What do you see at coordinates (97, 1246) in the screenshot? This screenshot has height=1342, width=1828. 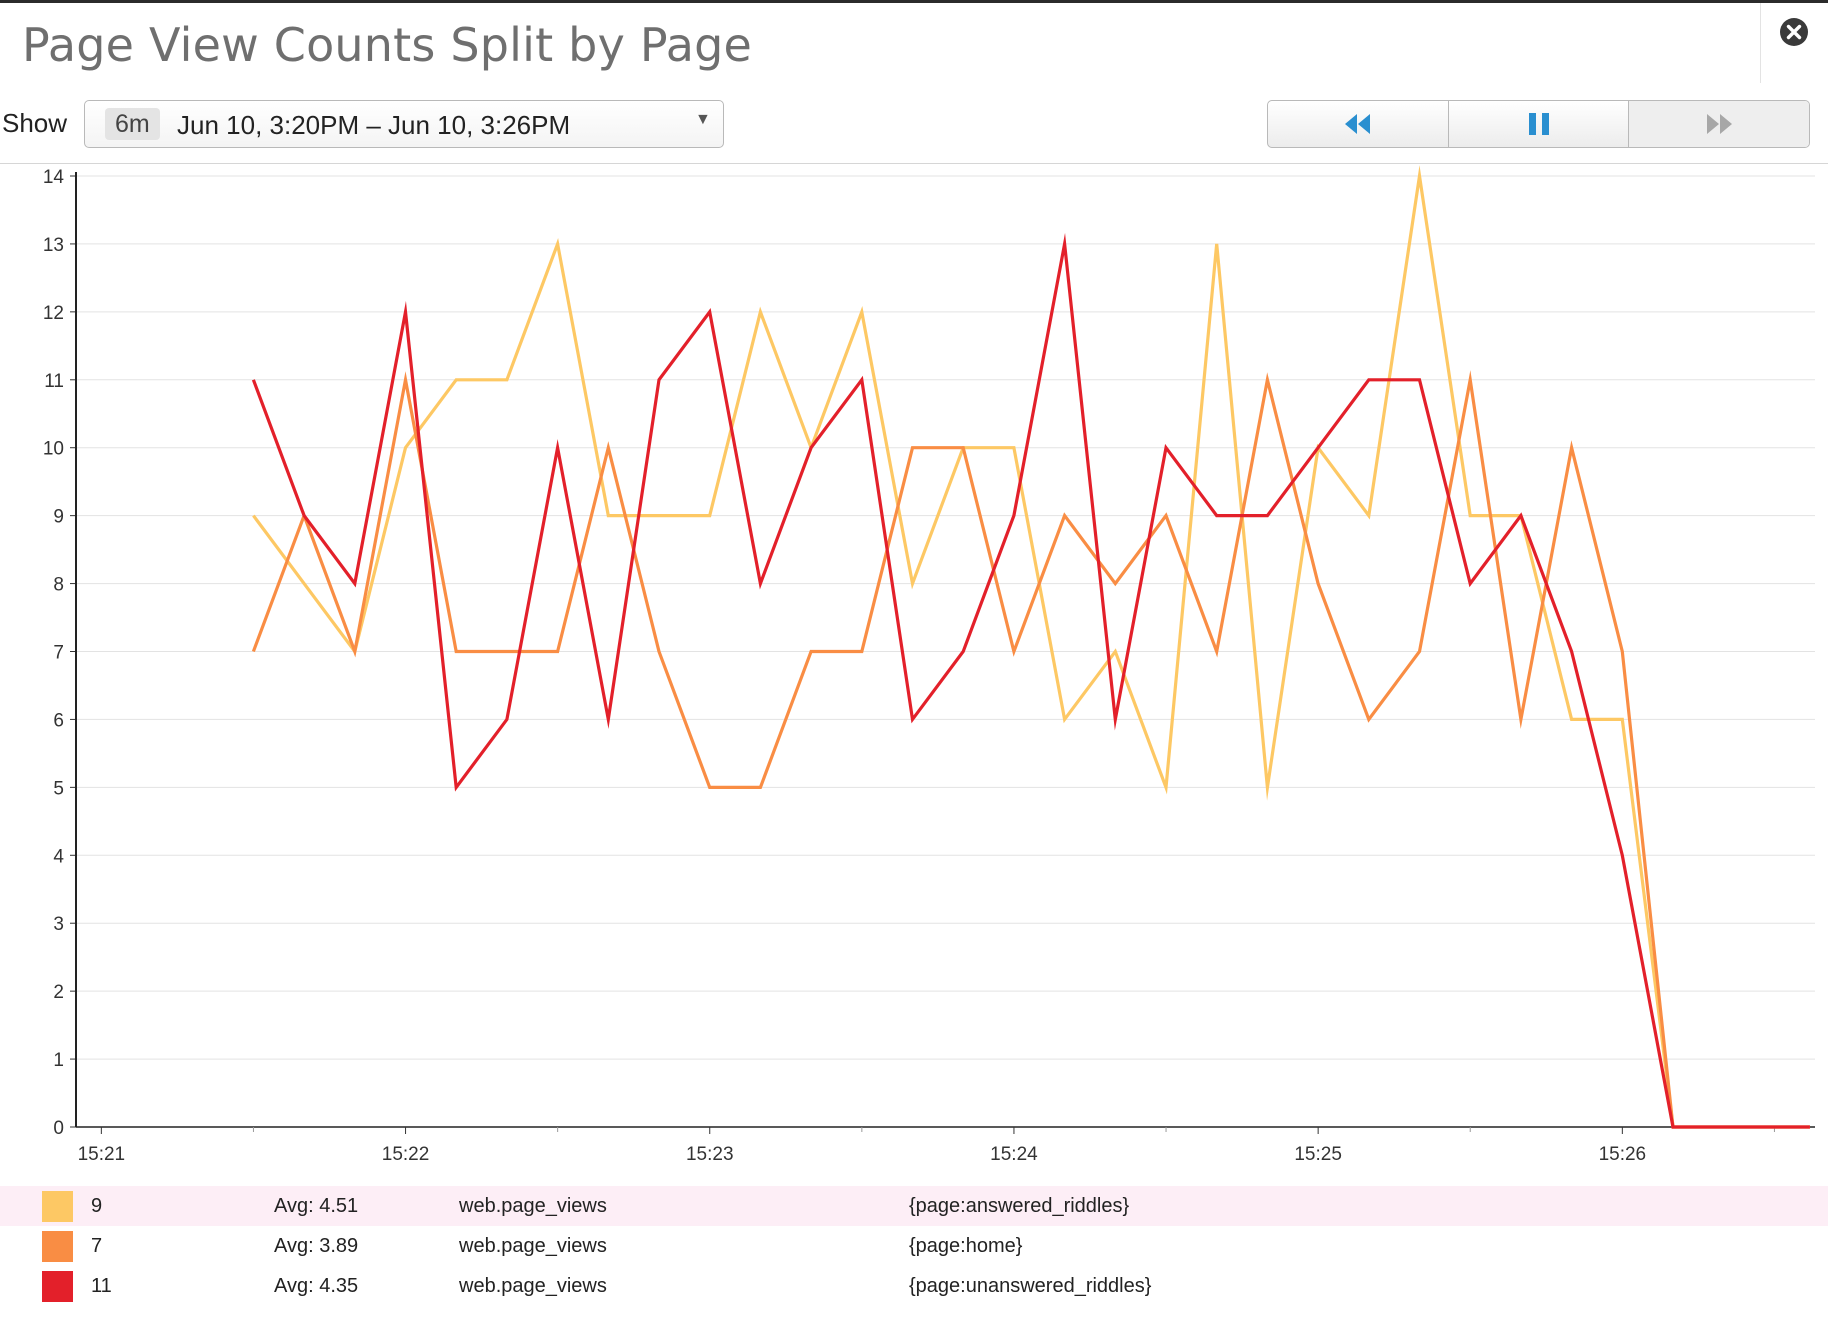 I see `legend-value: 7` at bounding box center [97, 1246].